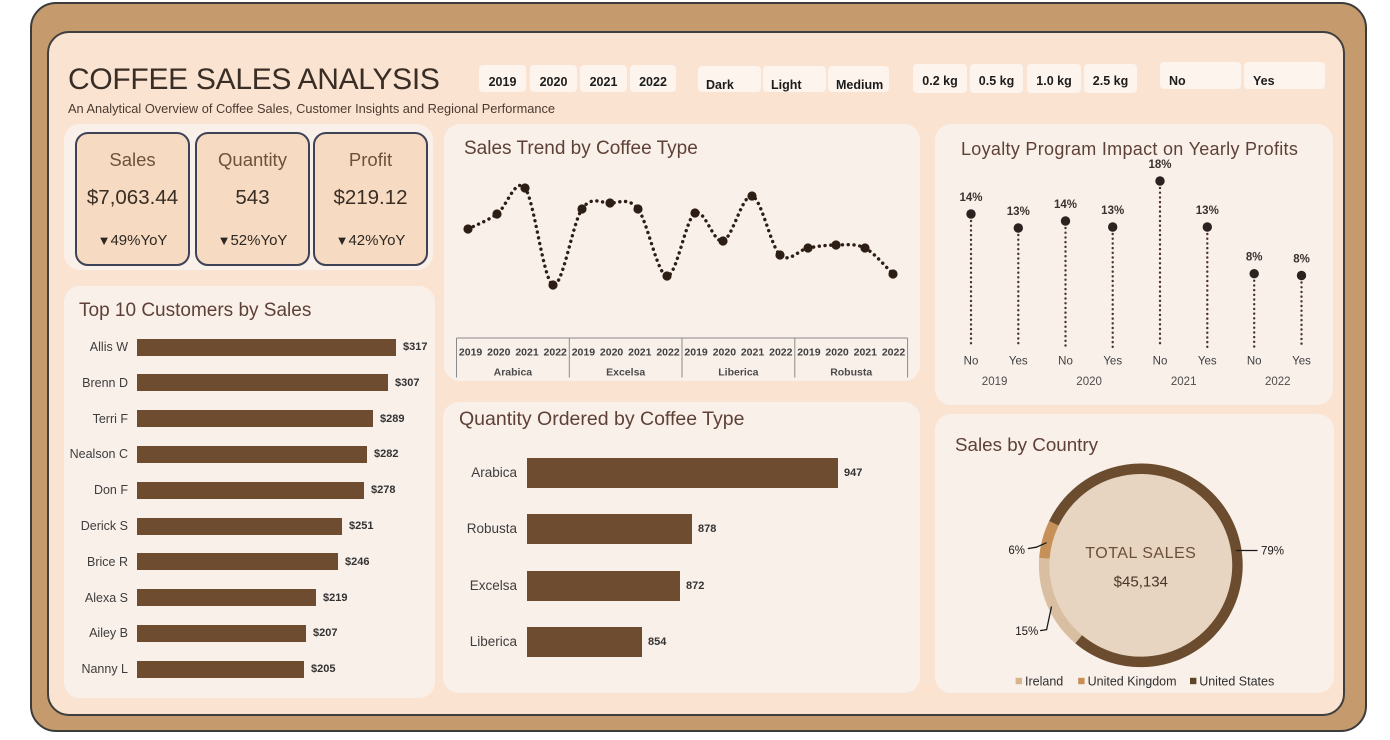 Image resolution: width=1390 pixels, height=740 pixels. I want to click on svg-text: 6%, so click(1016, 551).